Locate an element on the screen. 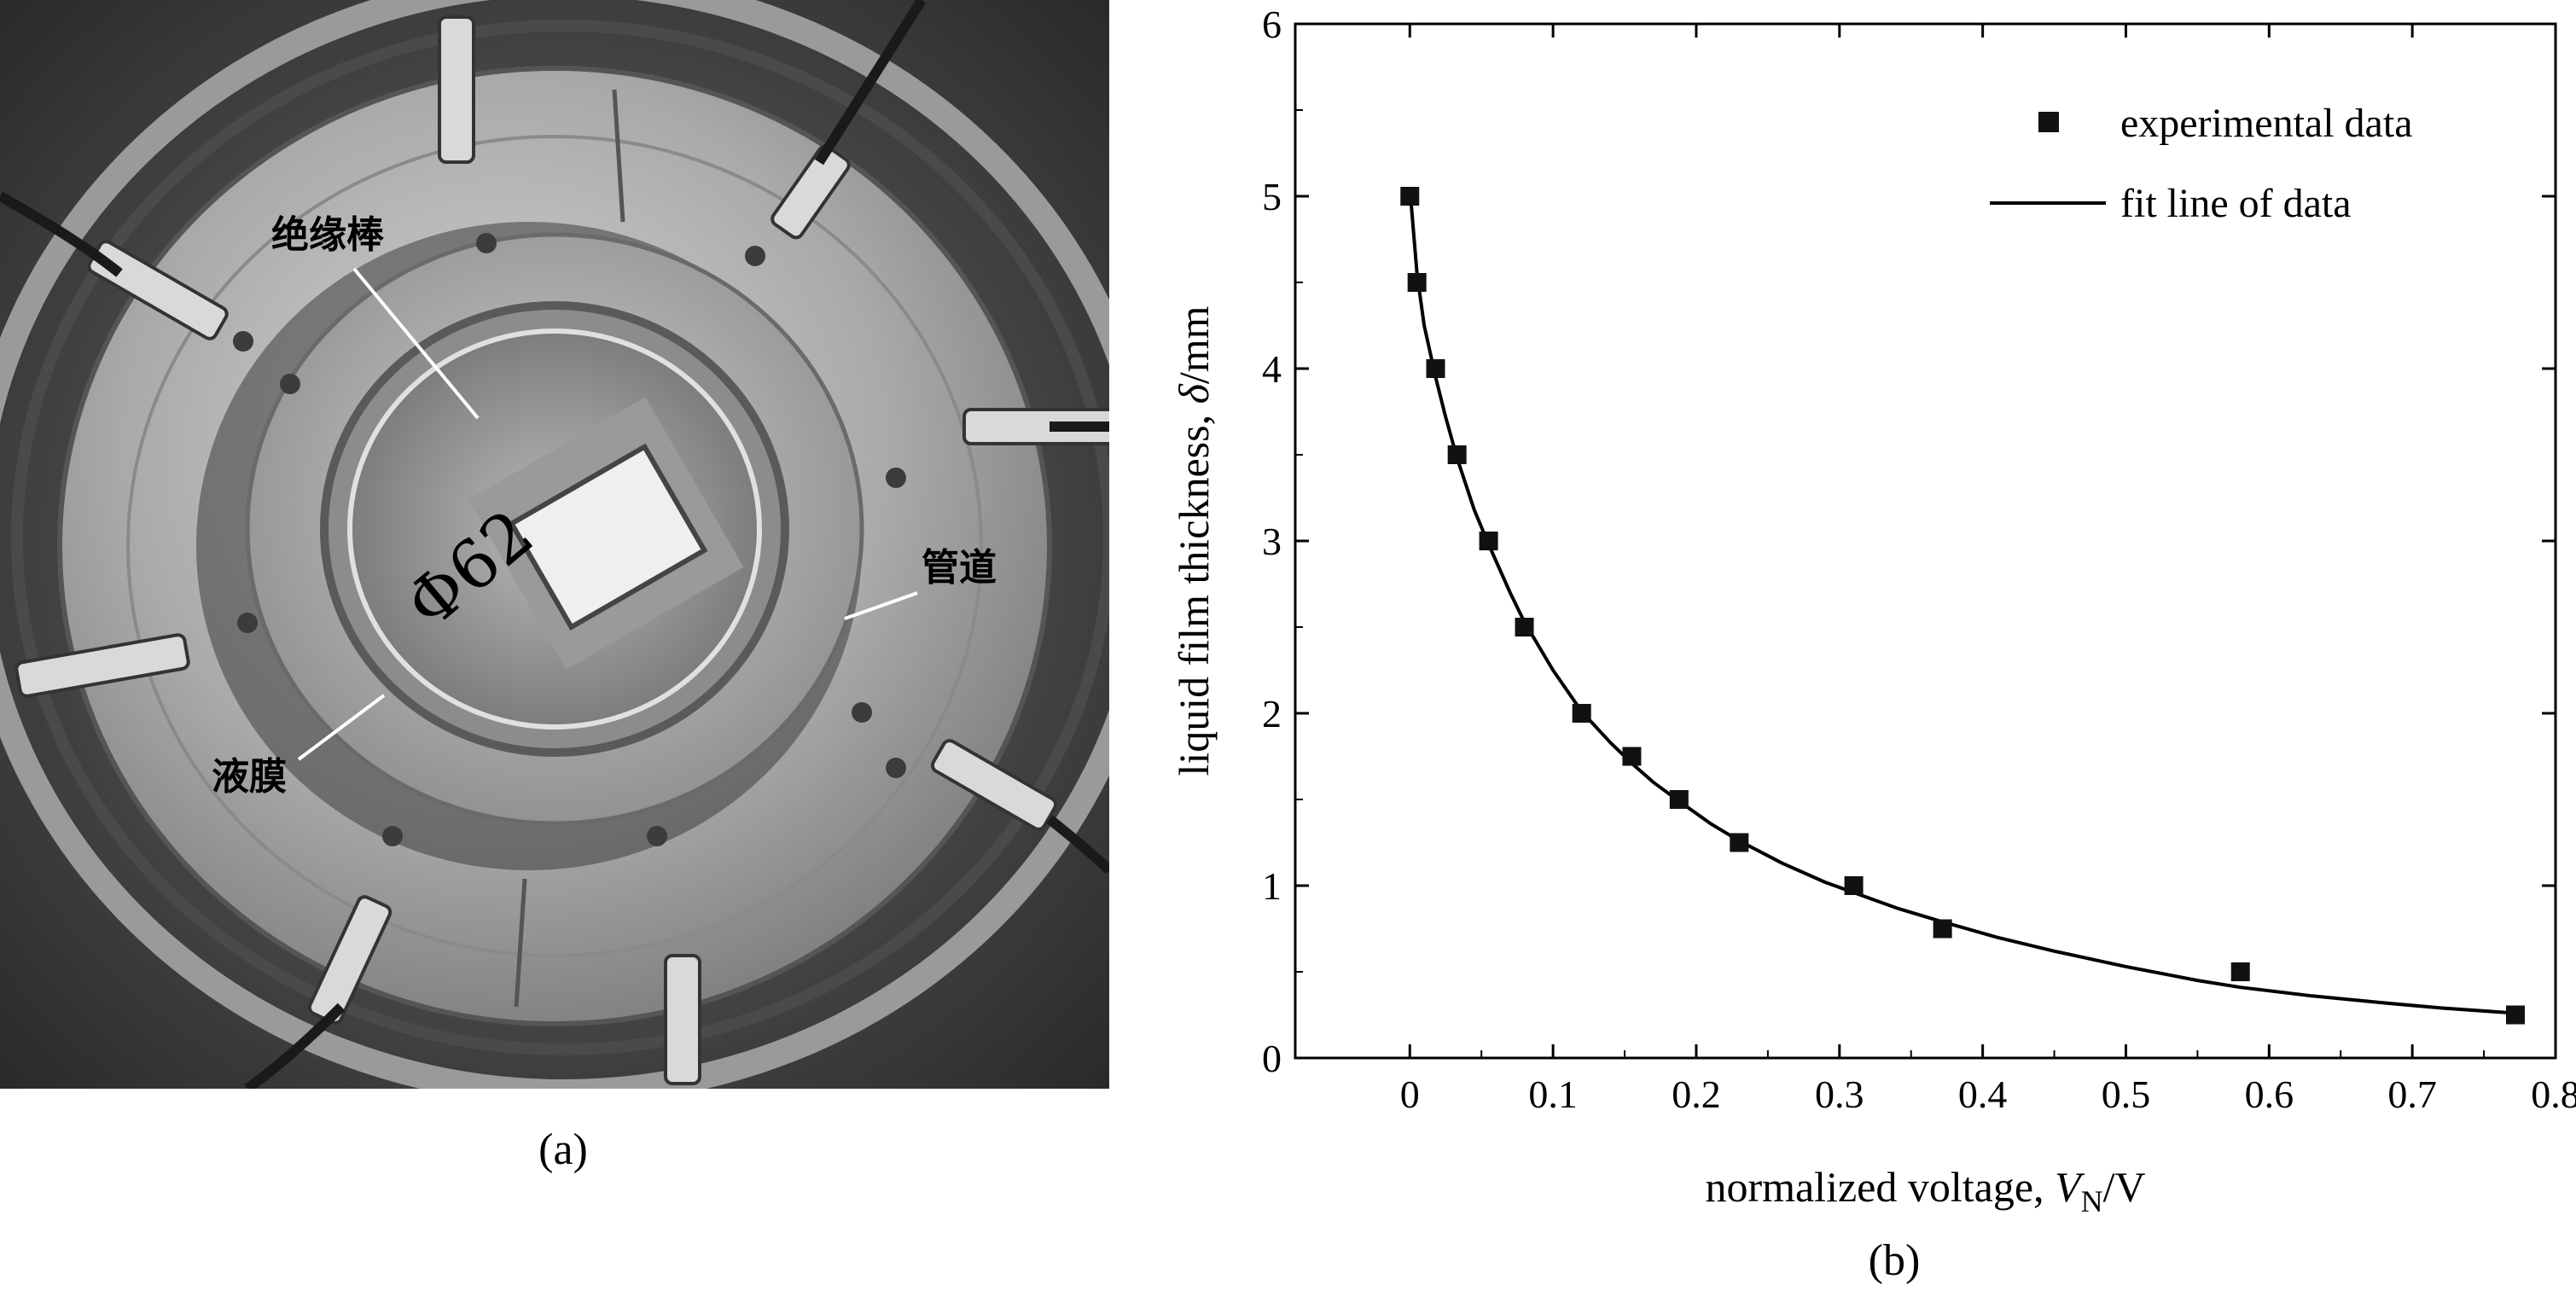 Image resolution: width=2576 pixels, height=1302 pixels. x-tick-label: 0.5 is located at coordinates (2126, 1094).